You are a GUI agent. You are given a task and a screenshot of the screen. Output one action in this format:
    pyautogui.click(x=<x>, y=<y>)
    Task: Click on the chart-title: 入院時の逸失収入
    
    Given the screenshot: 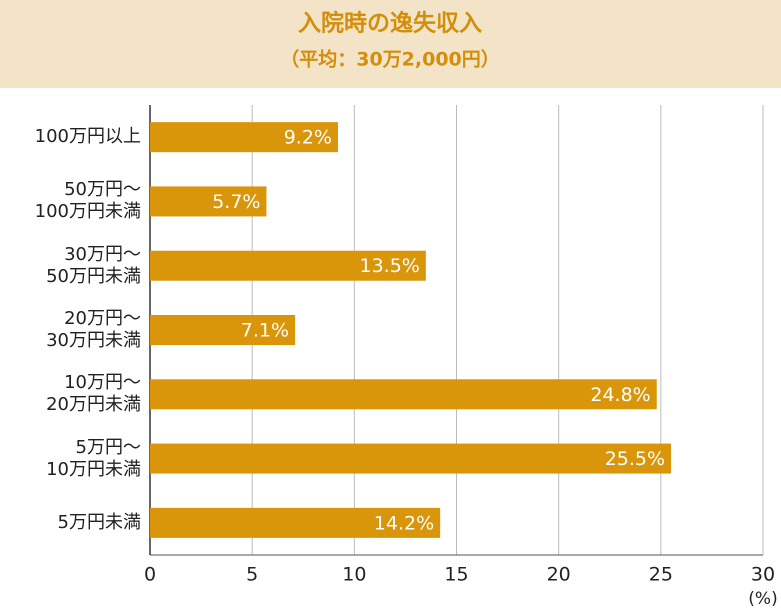 What is the action you would take?
    pyautogui.click(x=390, y=23)
    